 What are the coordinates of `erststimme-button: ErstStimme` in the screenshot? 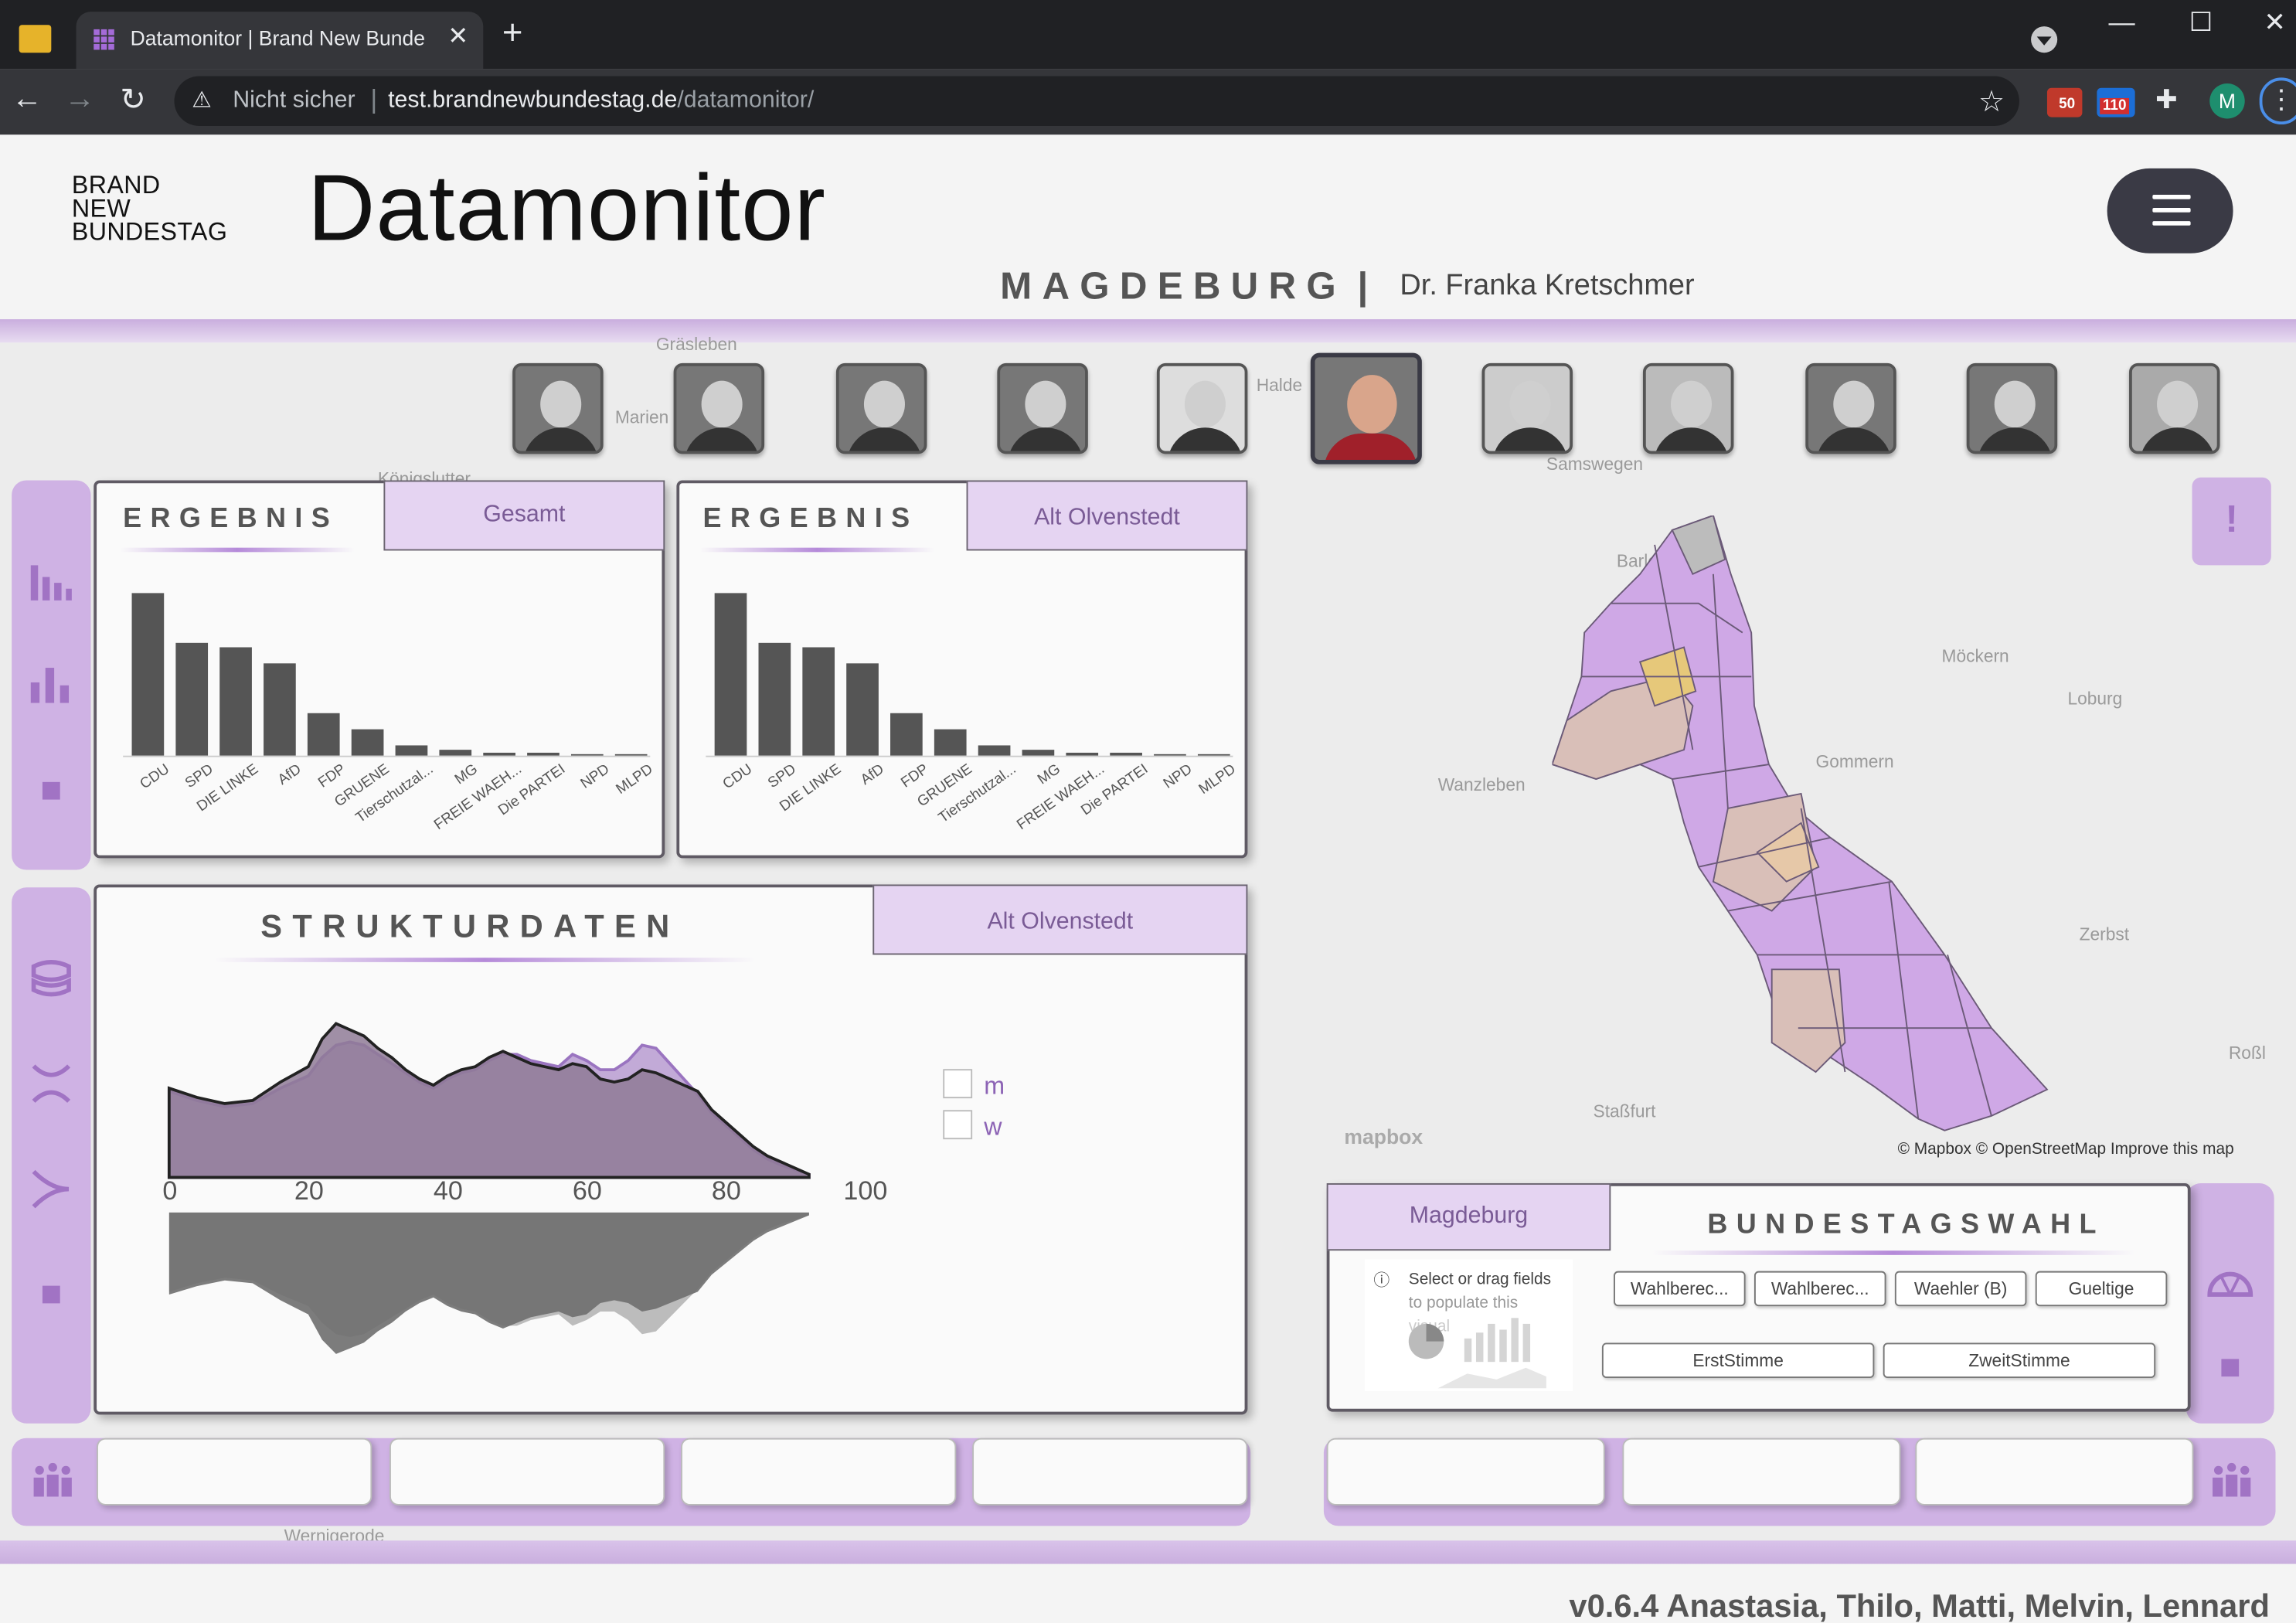 It's located at (1738, 1360).